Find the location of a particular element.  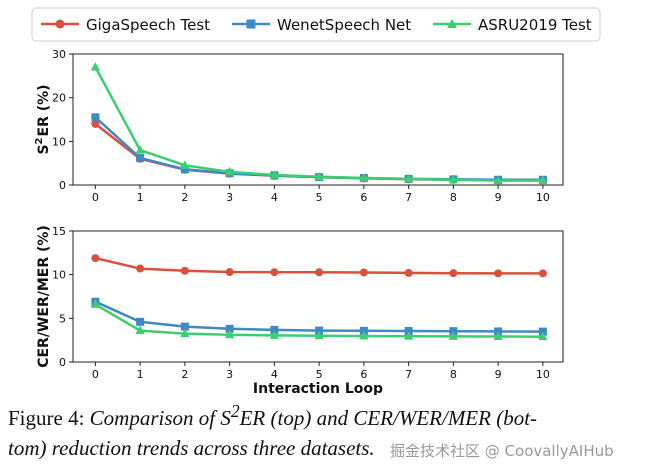

bottom-chart-ylabel: CER/WER/MER (%) is located at coordinates (44, 296).